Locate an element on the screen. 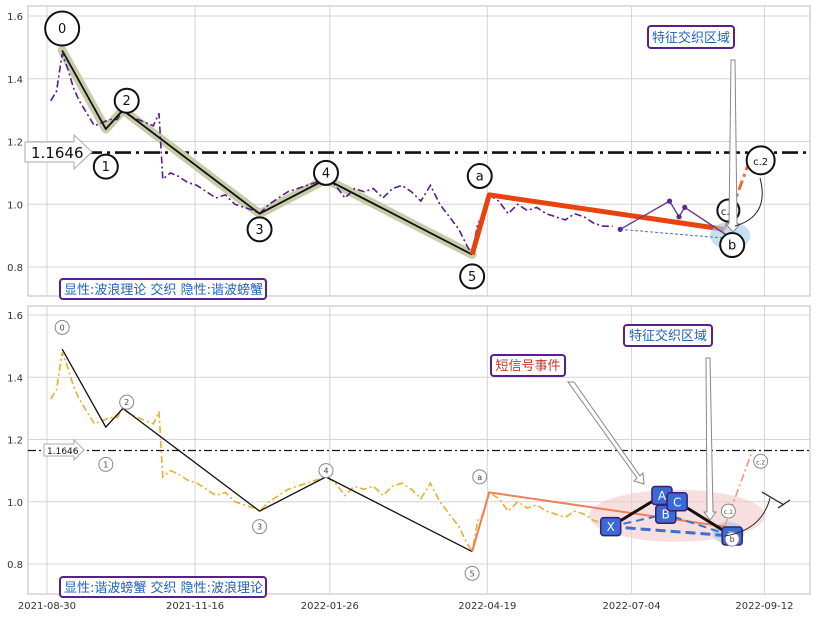 The image size is (816, 617). x-tick-label: 2021-08-30 is located at coordinates (47, 606).